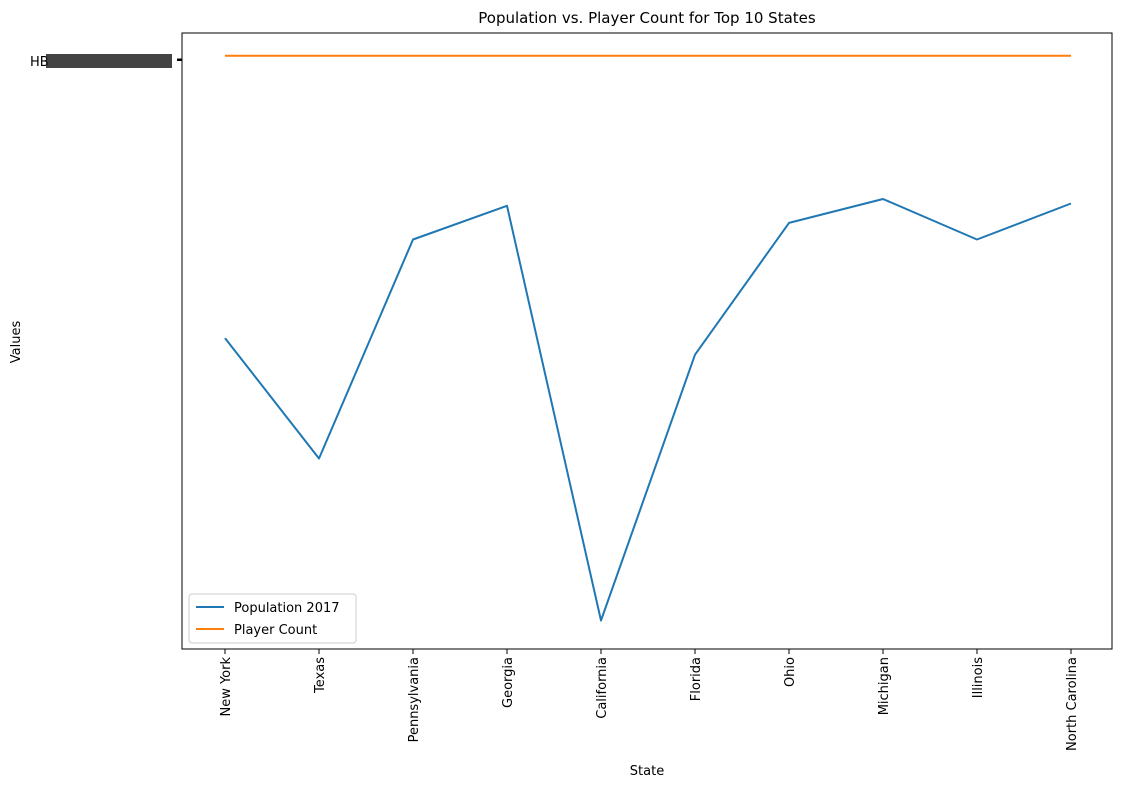 This screenshot has height=788, width=1122. What do you see at coordinates (414, 699) in the screenshot?
I see `x-tick-label: Pennsylvania` at bounding box center [414, 699].